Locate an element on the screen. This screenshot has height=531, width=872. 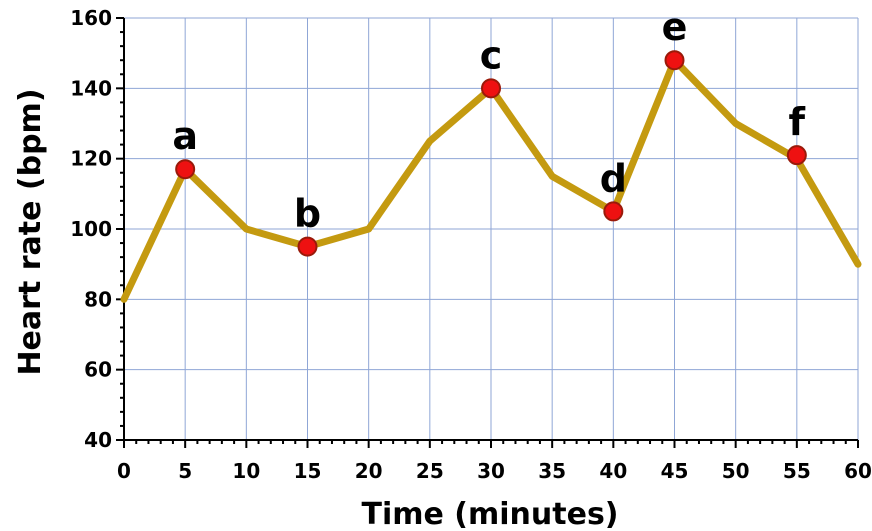
x-tick-label: 15 is located at coordinates (308, 471).